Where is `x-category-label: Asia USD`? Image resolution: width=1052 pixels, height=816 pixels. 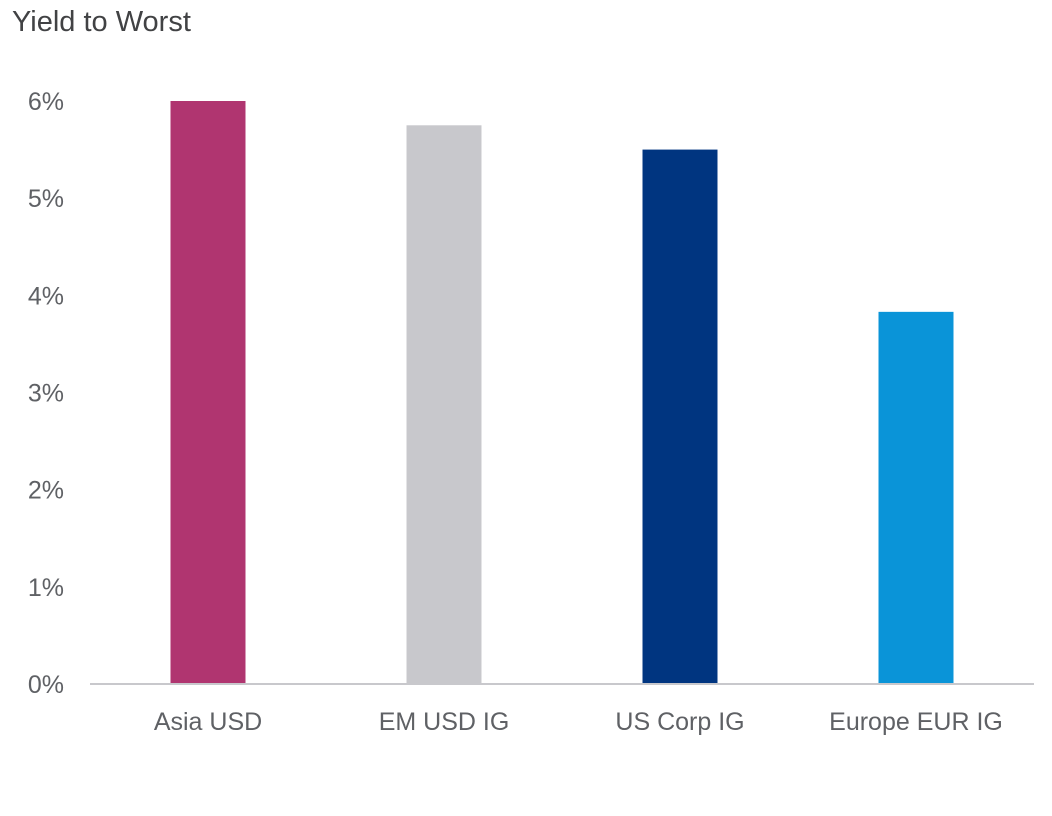 x-category-label: Asia USD is located at coordinates (208, 722).